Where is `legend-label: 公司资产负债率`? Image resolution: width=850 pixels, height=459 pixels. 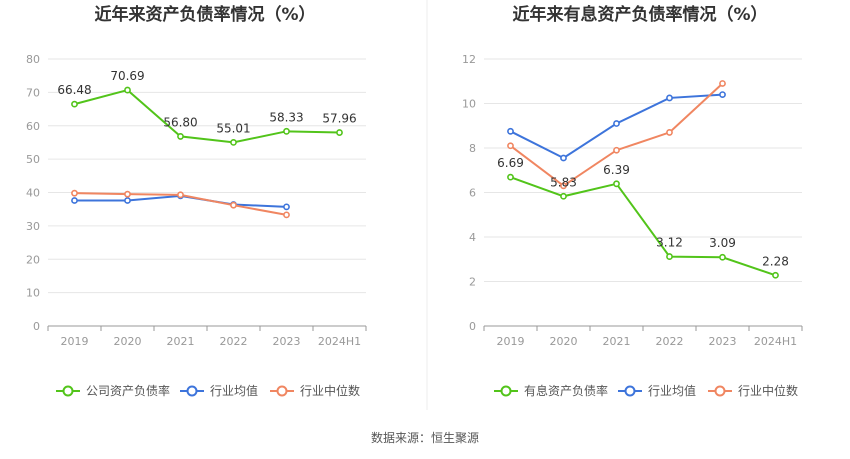
legend-label: 公司资产负债率 is located at coordinates (128, 390).